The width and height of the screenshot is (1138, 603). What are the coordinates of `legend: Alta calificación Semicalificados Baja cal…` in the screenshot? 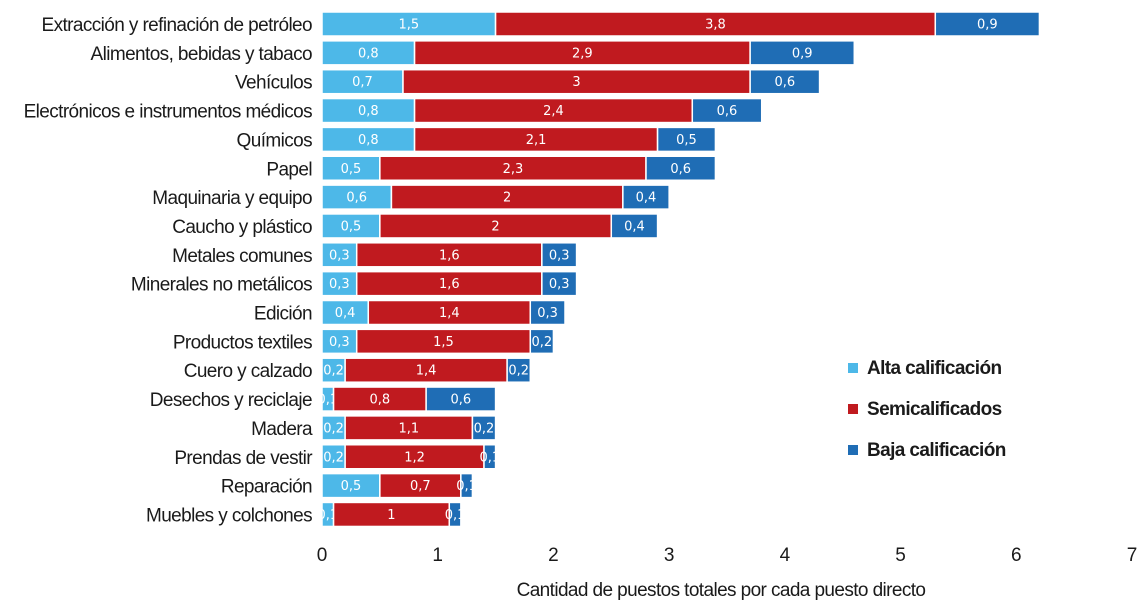 It's located at (927, 409).